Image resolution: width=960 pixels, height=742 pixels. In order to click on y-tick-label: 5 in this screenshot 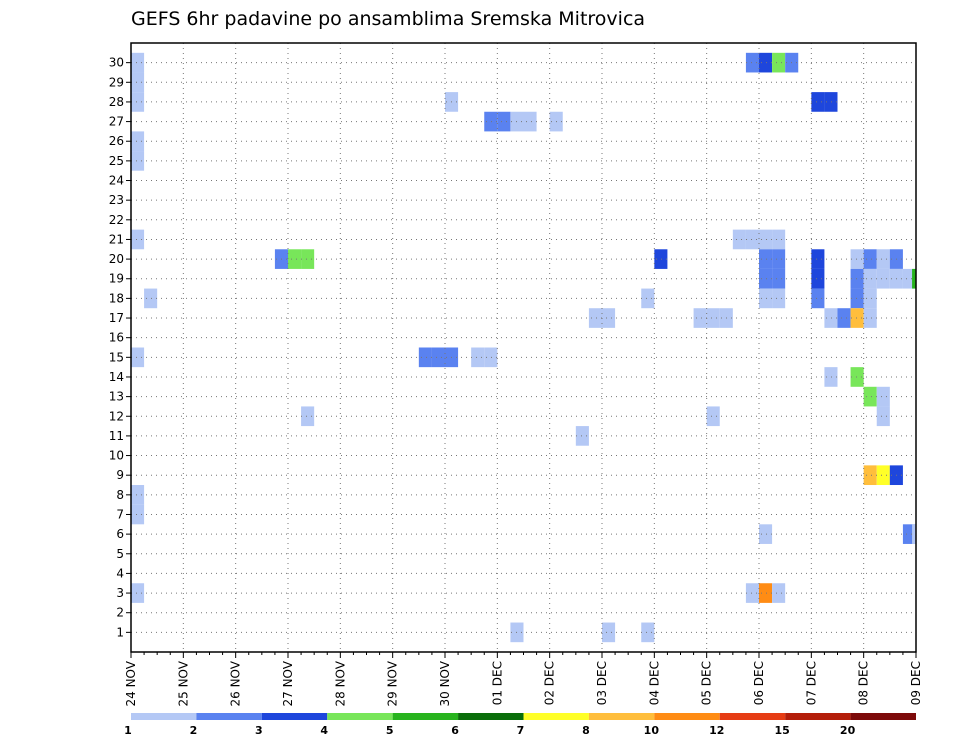, I will do `click(120, 554)`.